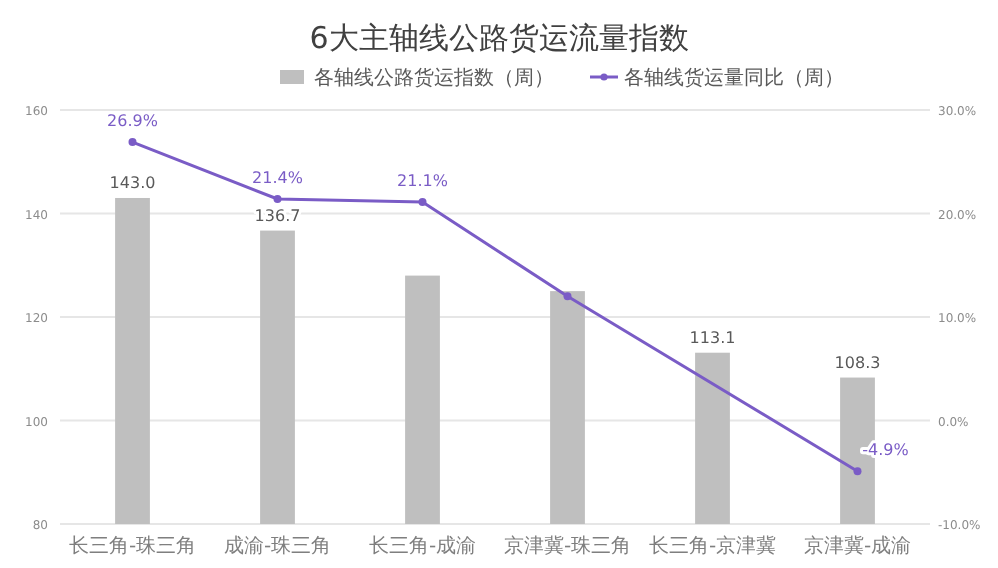 This screenshot has height=568, width=998. What do you see at coordinates (857, 546) in the screenshot?
I see `x-tick-label: 京津冀-成渝` at bounding box center [857, 546].